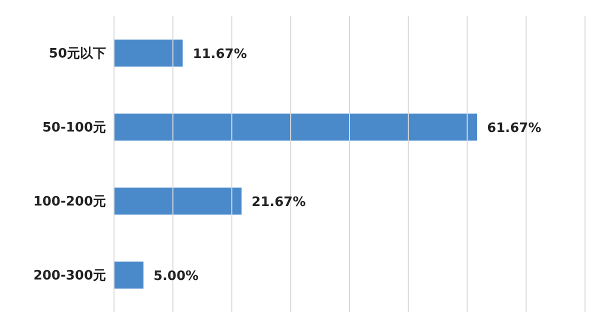  Describe the element at coordinates (176, 276) in the screenshot. I see `data-label: 5.00%` at that location.